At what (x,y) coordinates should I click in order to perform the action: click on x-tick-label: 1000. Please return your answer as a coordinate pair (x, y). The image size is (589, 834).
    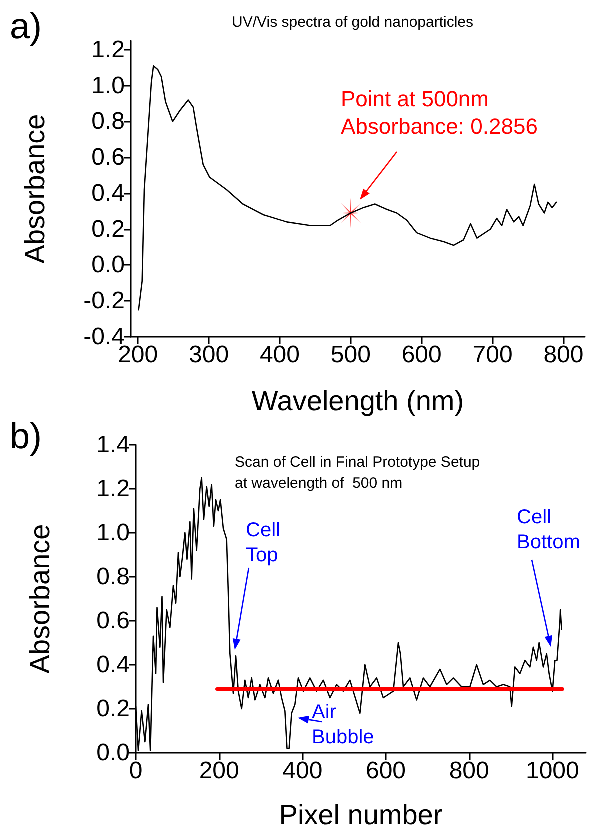
    Looking at the image, I should click on (553, 771).